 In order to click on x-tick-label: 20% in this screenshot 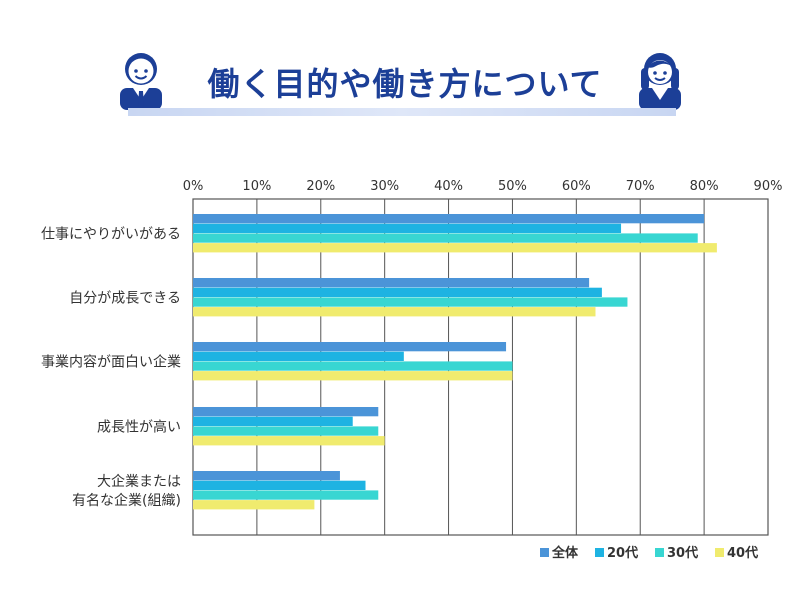, I will do `click(320, 186)`.